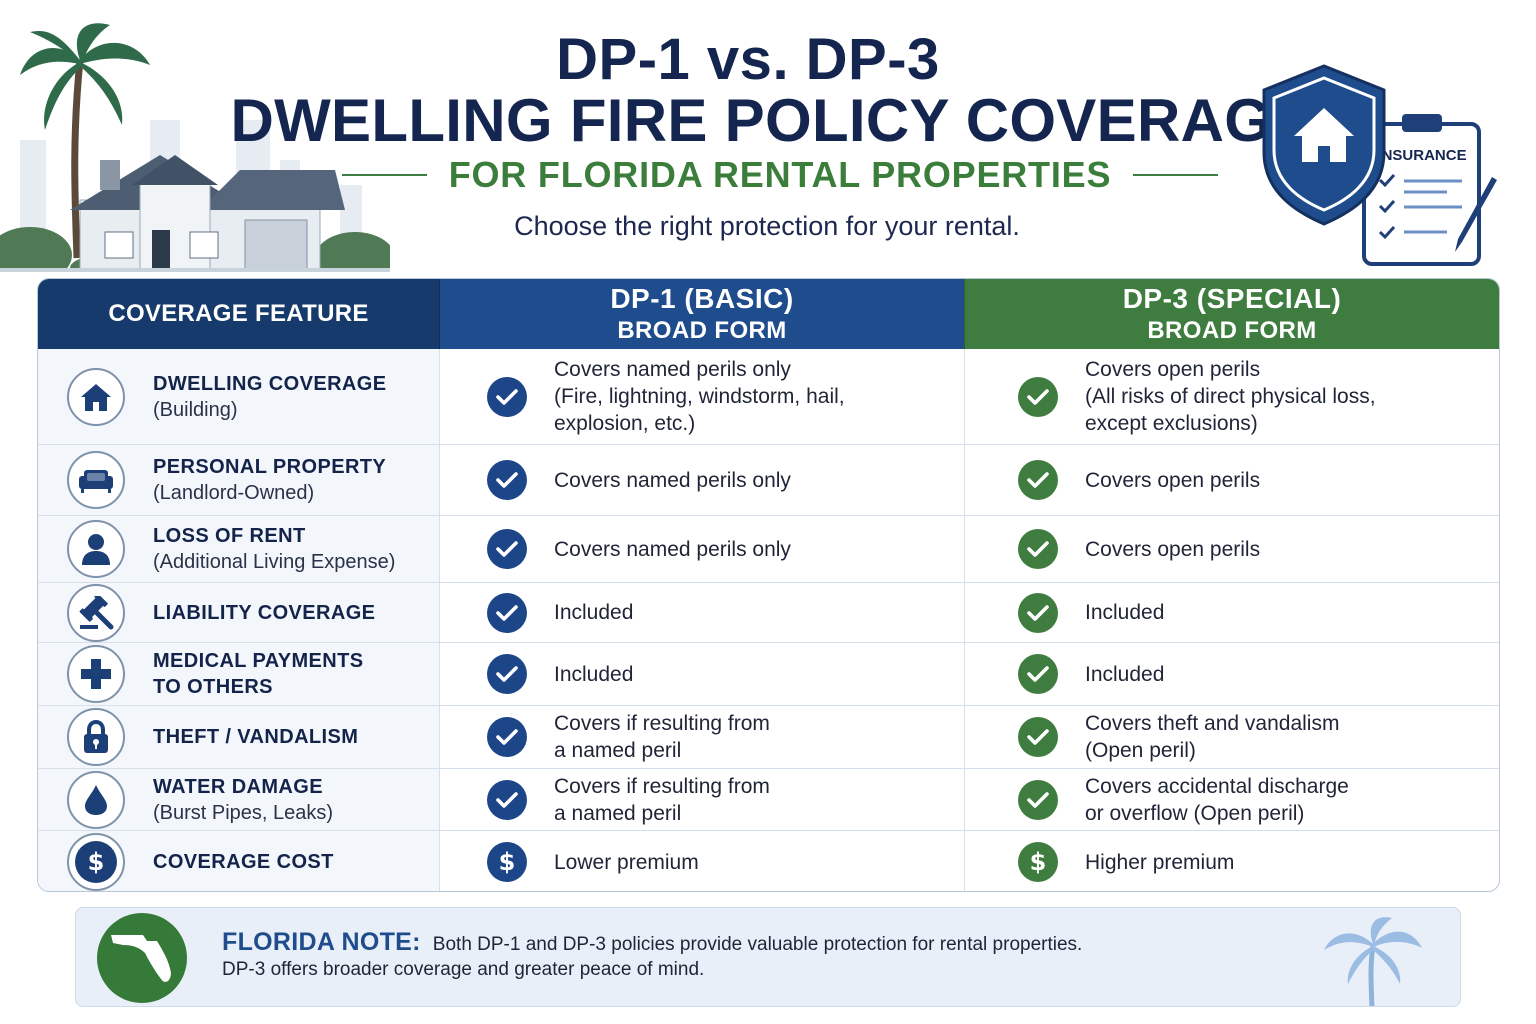  What do you see at coordinates (96, 396) in the screenshot?
I see `house-icon` at bounding box center [96, 396].